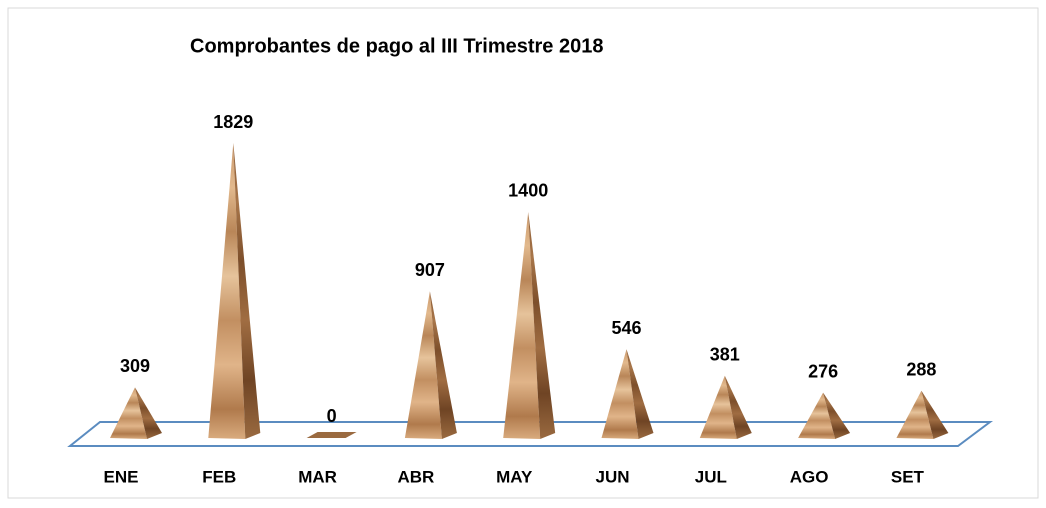  Describe the element at coordinates (908, 476) in the screenshot. I see `x-tick-label: SET` at that location.